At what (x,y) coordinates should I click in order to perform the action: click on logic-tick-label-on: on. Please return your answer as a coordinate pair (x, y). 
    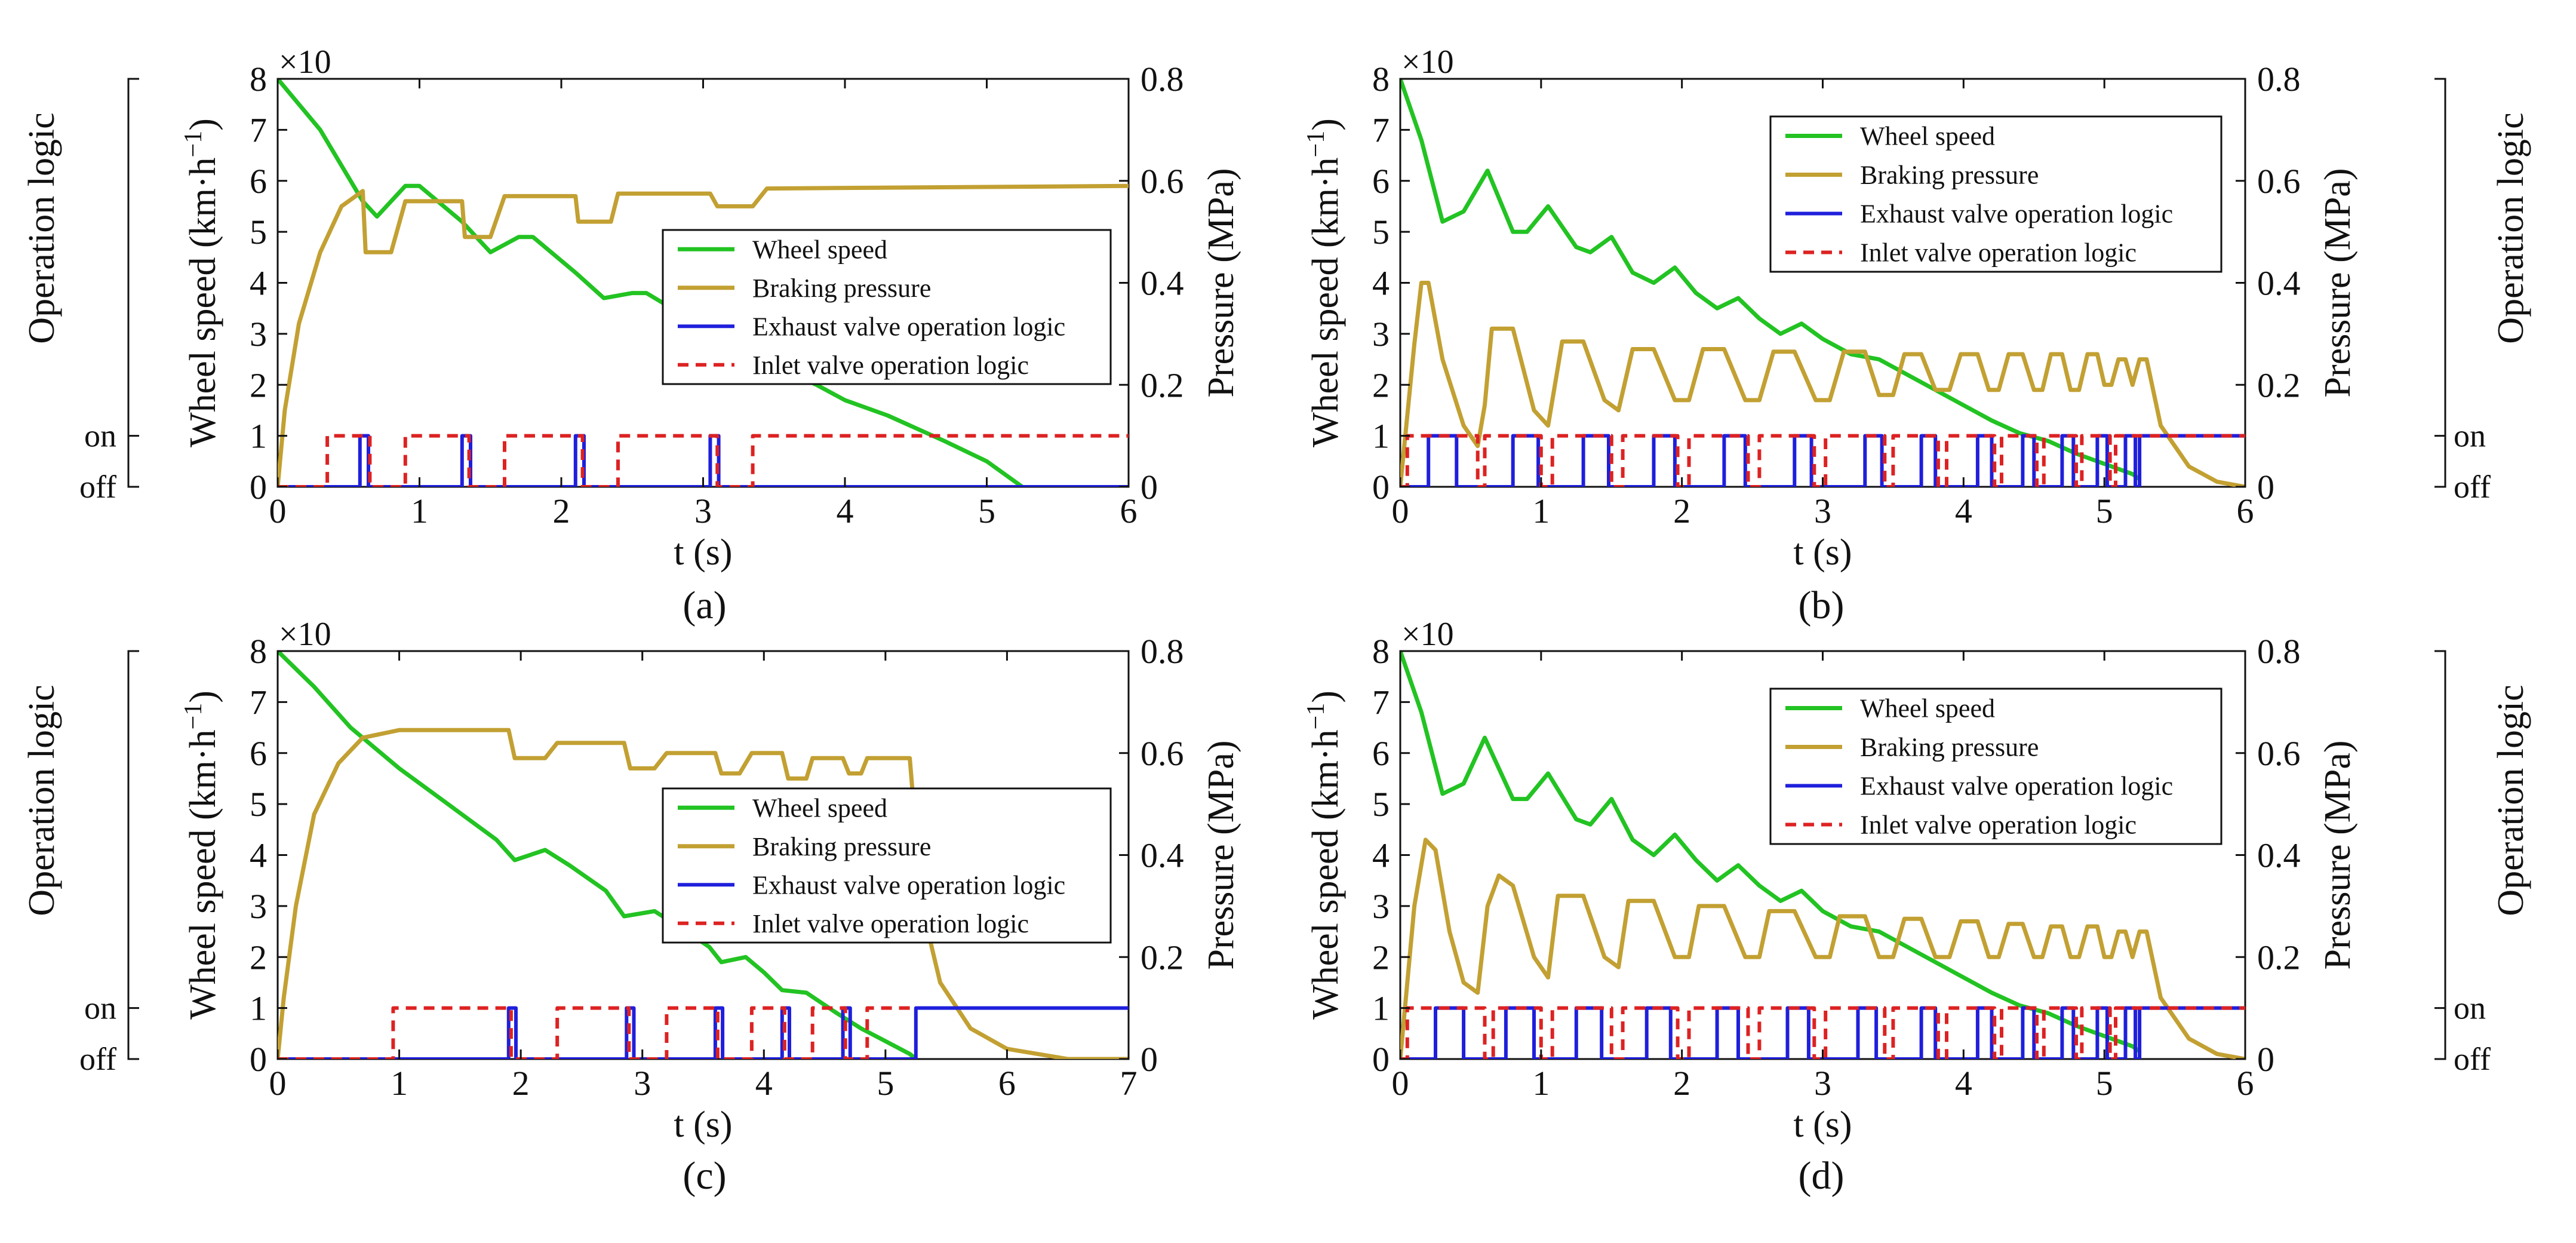
    Looking at the image, I should click on (100, 436).